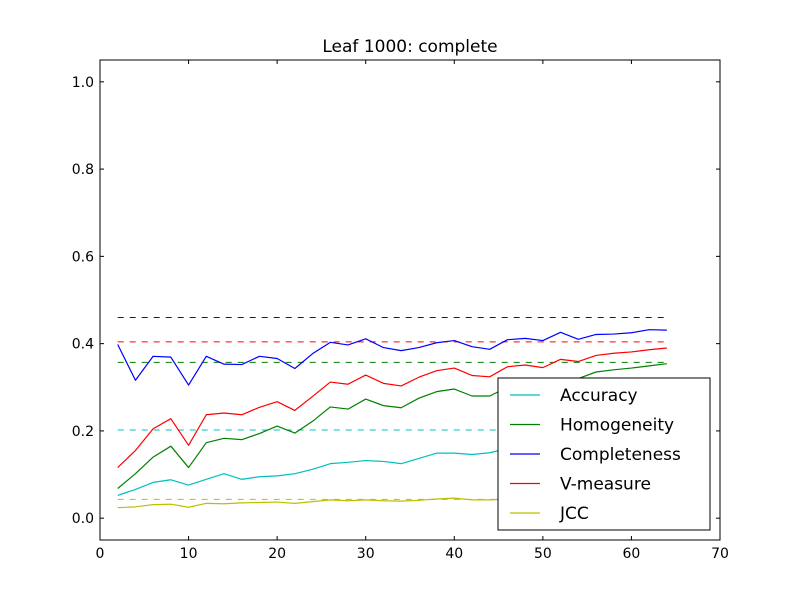 The width and height of the screenshot is (800, 600). Describe the element at coordinates (189, 554) in the screenshot. I see `x-tick-label: 10` at that location.